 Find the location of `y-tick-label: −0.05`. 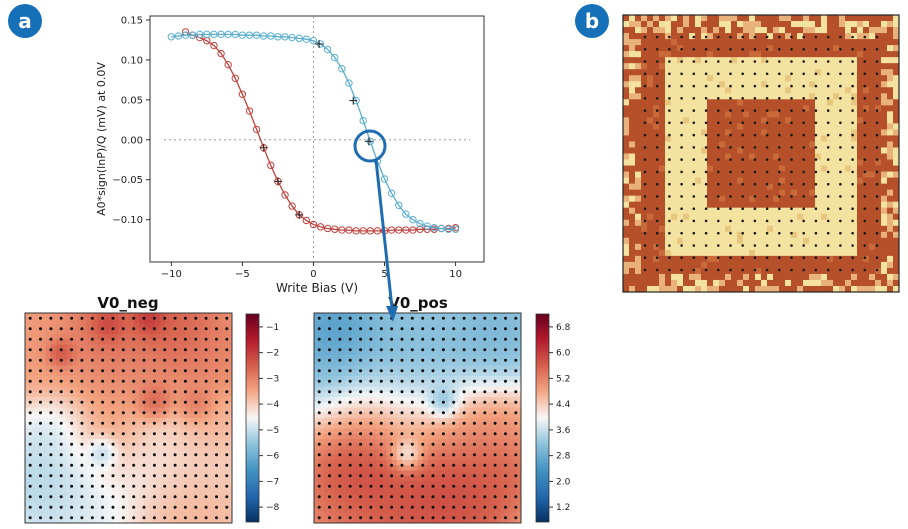

y-tick-label: −0.05 is located at coordinates (127, 180).